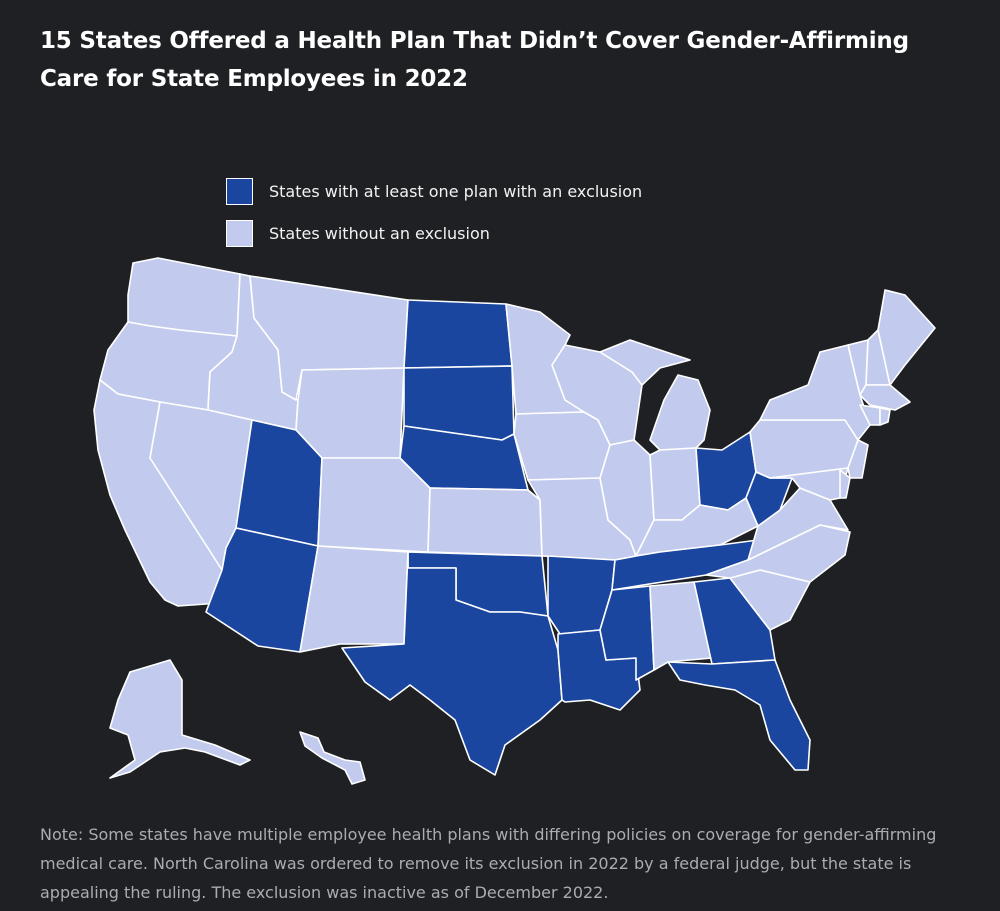 This screenshot has height=911, width=1000. I want to click on state-IN, so click(675, 484).